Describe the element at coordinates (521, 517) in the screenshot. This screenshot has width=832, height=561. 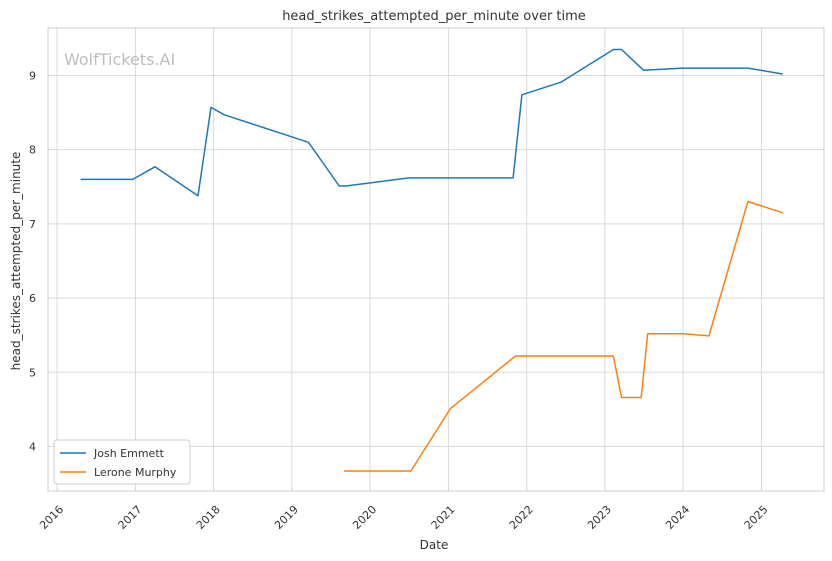
I see `x-tick-label: 2022` at that location.